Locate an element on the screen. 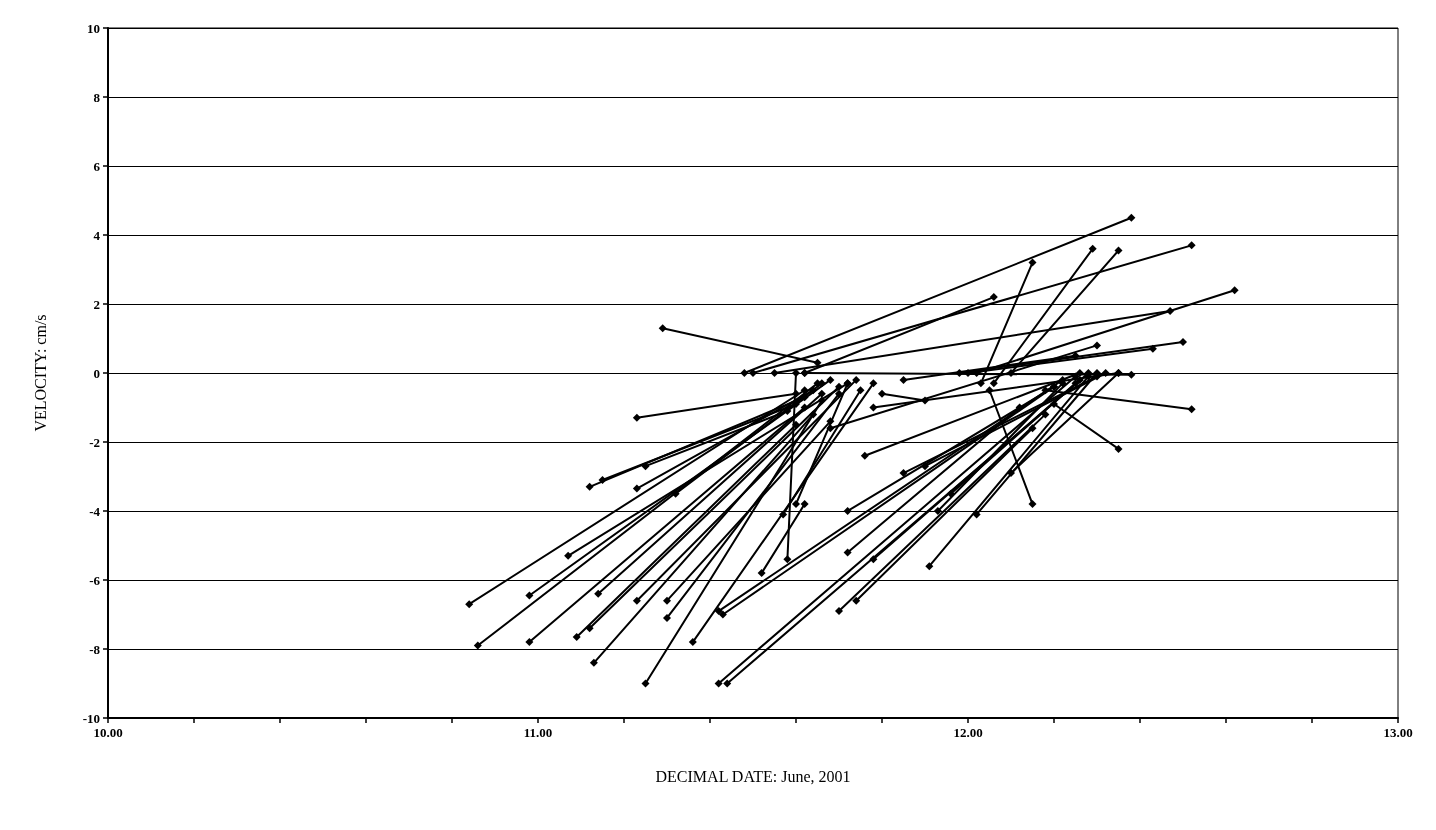 The height and width of the screenshot is (830, 1436). y-tick-label: 2 is located at coordinates (96, 304).